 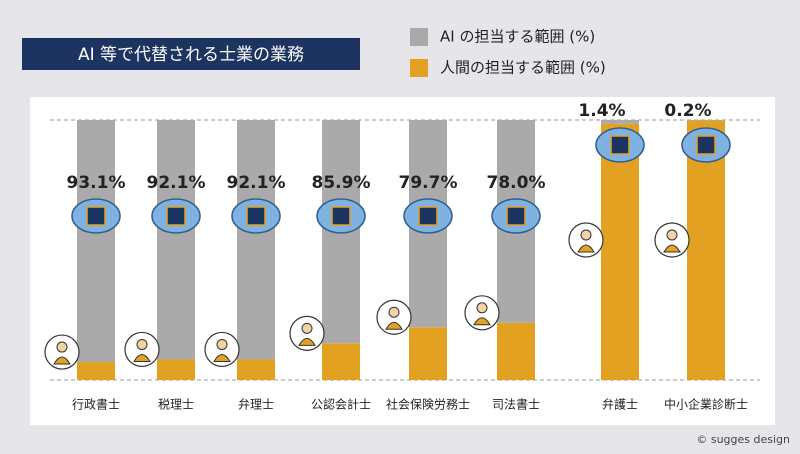 What do you see at coordinates (523, 68) in the screenshot?
I see `legend-label: 人間の担当する範囲 (%)` at bounding box center [523, 68].